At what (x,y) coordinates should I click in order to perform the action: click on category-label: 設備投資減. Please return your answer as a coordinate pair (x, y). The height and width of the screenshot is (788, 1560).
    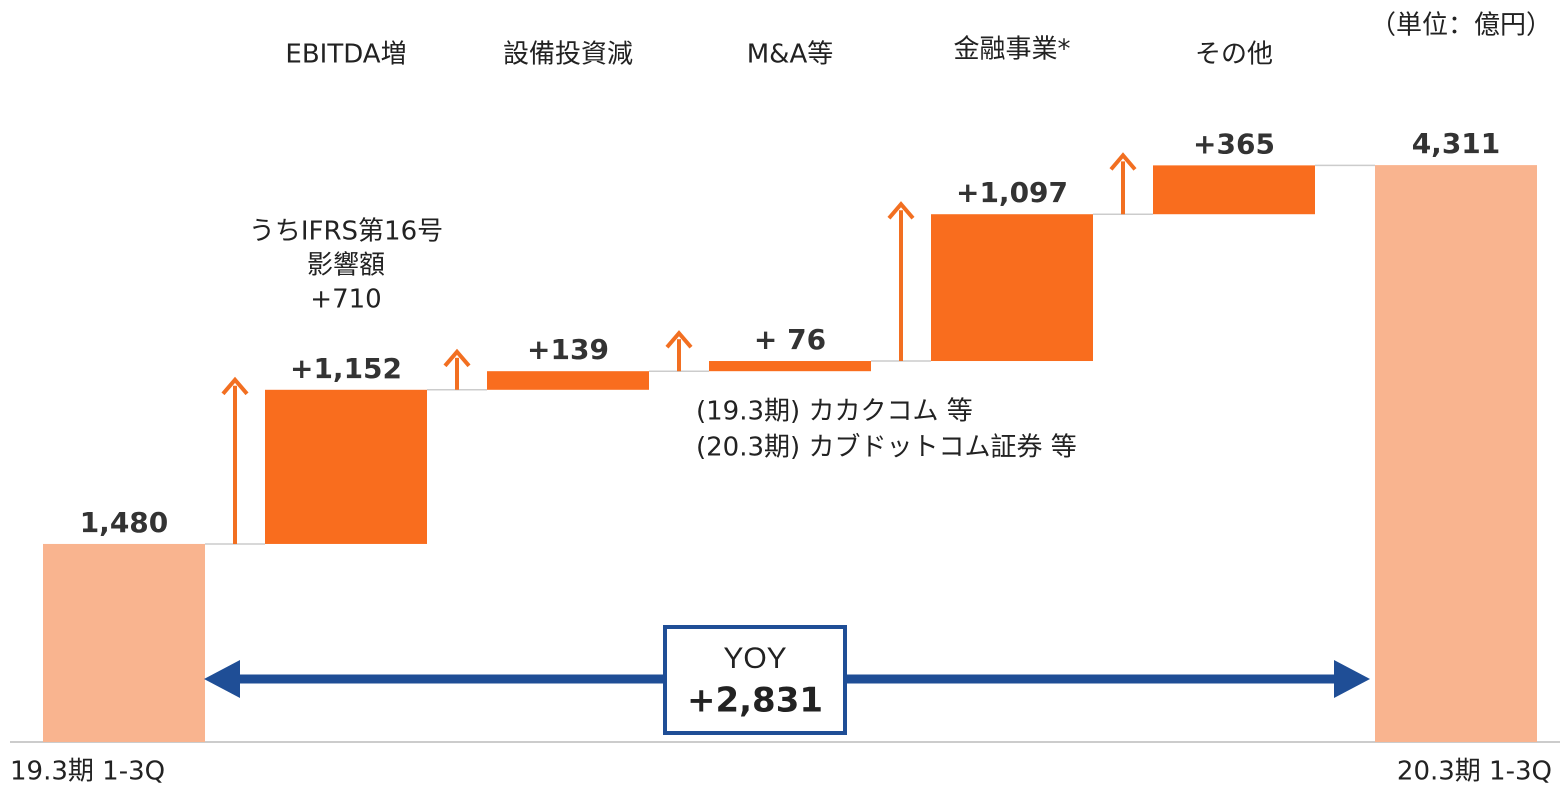
    Looking at the image, I should click on (568, 55).